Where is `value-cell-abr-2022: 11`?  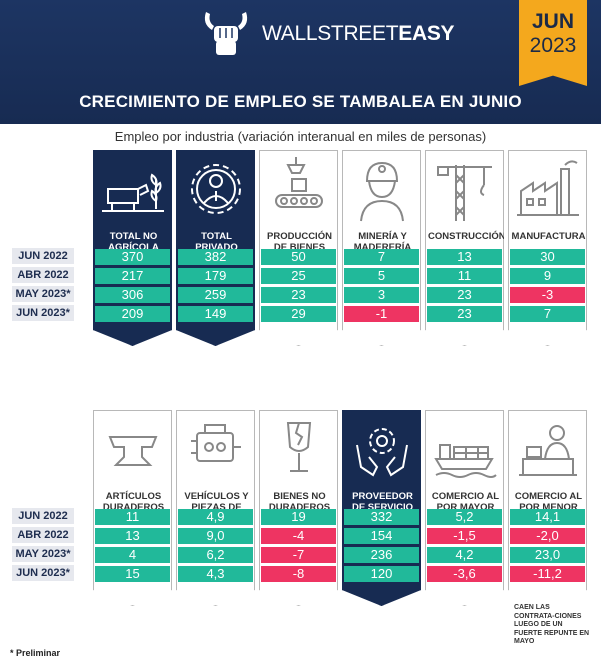 value-cell-abr-2022: 11 is located at coordinates (464, 276).